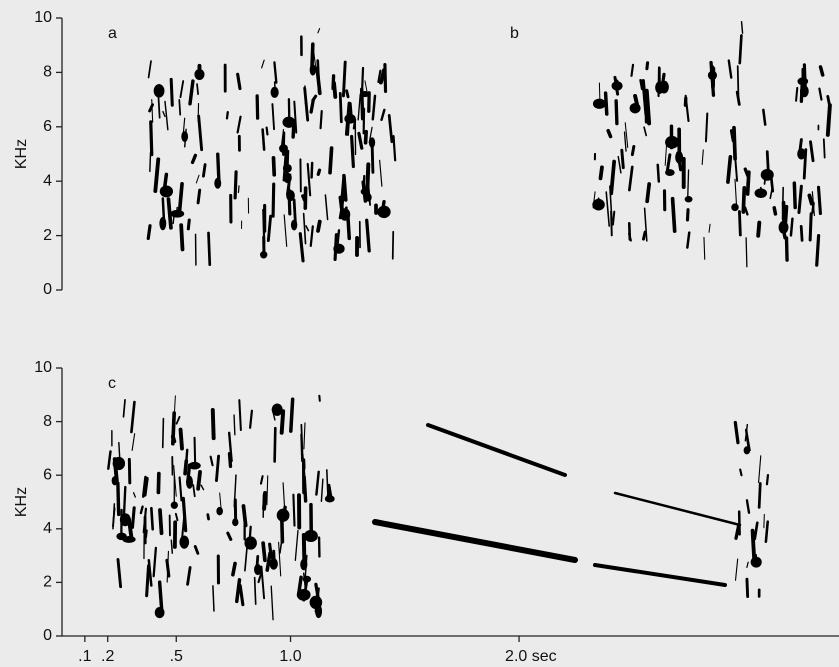  Describe the element at coordinates (531, 656) in the screenshot. I see `x-tick-label: 2.0 sec` at that location.